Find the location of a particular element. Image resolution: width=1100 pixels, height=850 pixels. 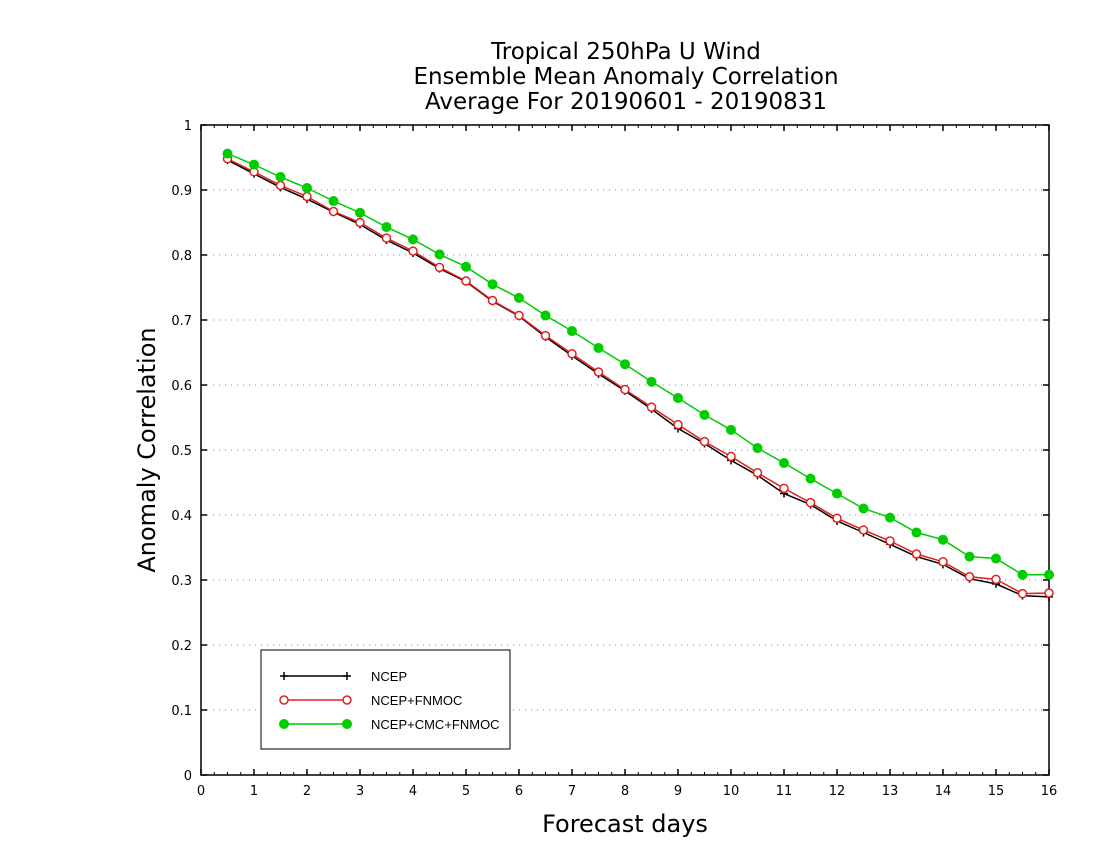

y-tick-label: 0.1 is located at coordinates (181, 711).